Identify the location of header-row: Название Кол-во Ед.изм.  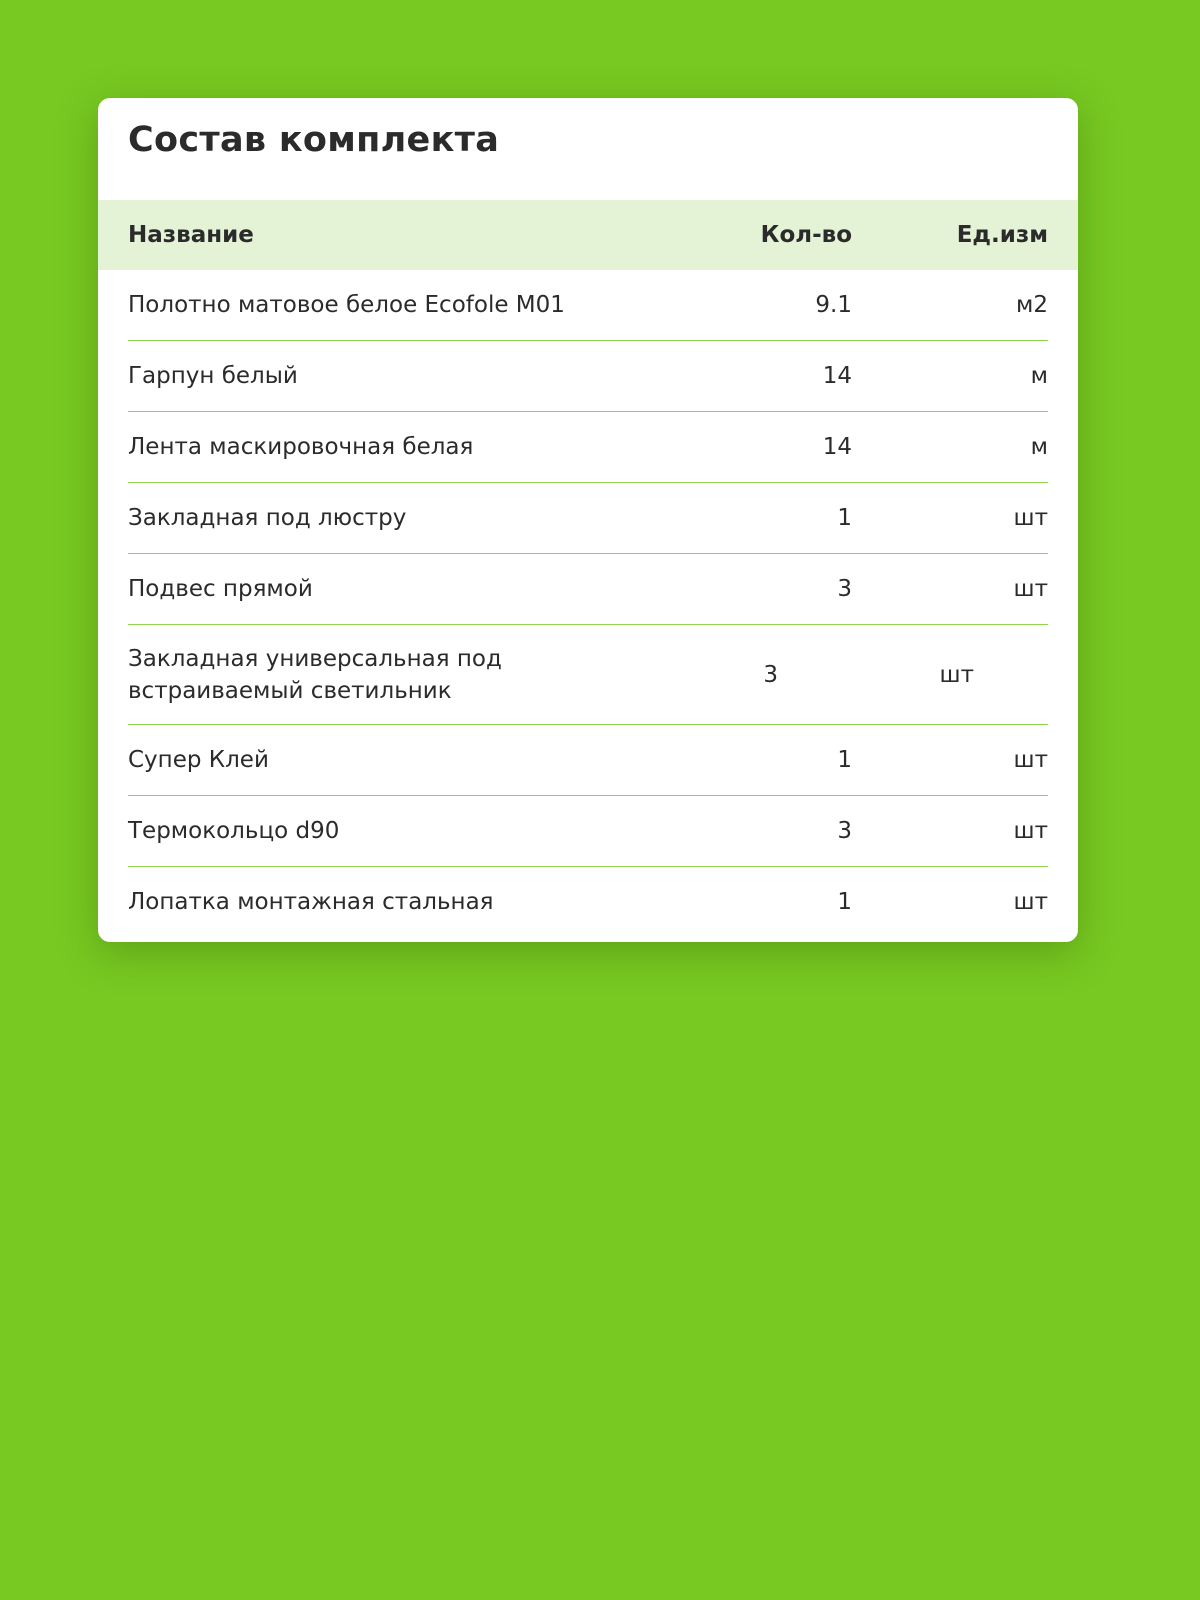
(588, 235).